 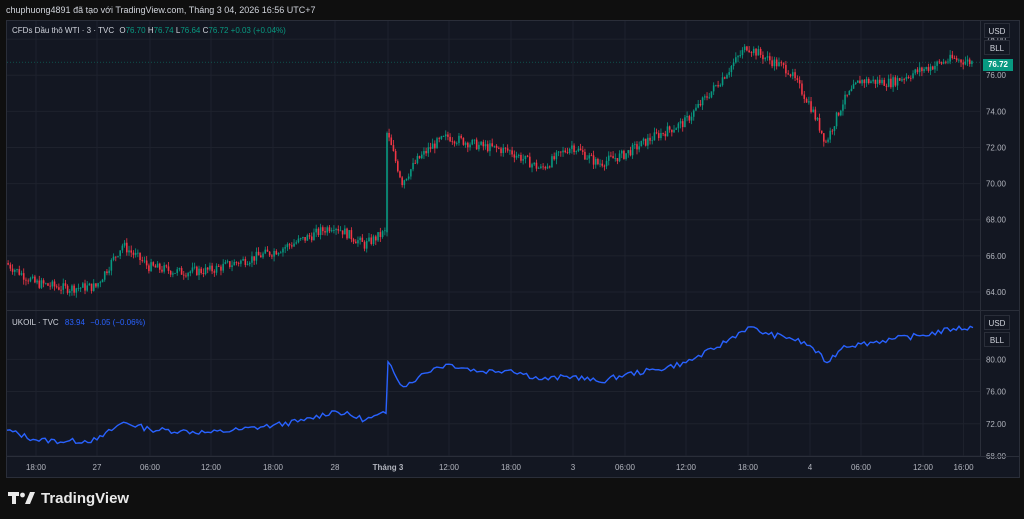 I want to click on pane1-unit-button: BLL, so click(x=997, y=47).